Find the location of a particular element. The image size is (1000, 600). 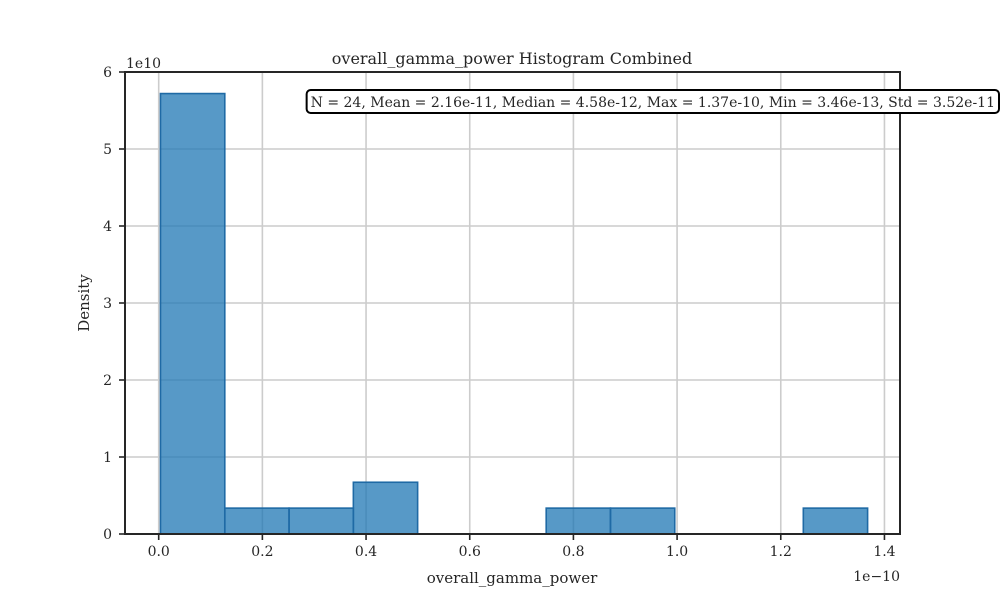

y-axis-scale-label: 1e10 is located at coordinates (143, 64).